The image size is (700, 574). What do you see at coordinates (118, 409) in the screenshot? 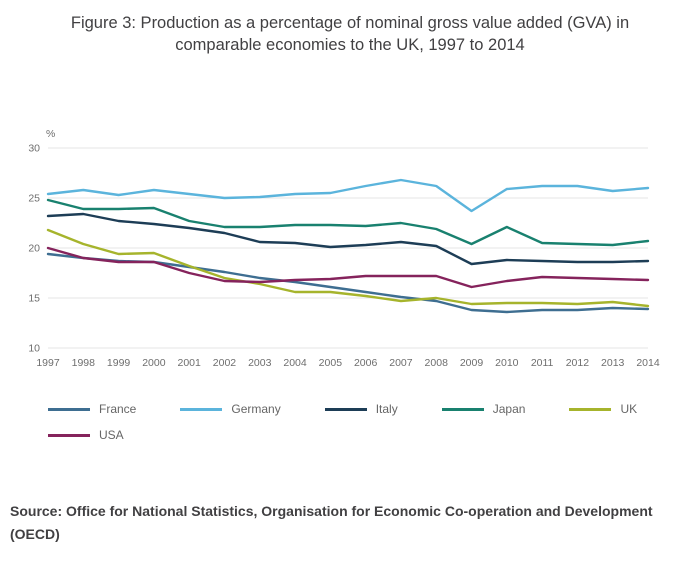
I see `legend-label-france: France` at bounding box center [118, 409].